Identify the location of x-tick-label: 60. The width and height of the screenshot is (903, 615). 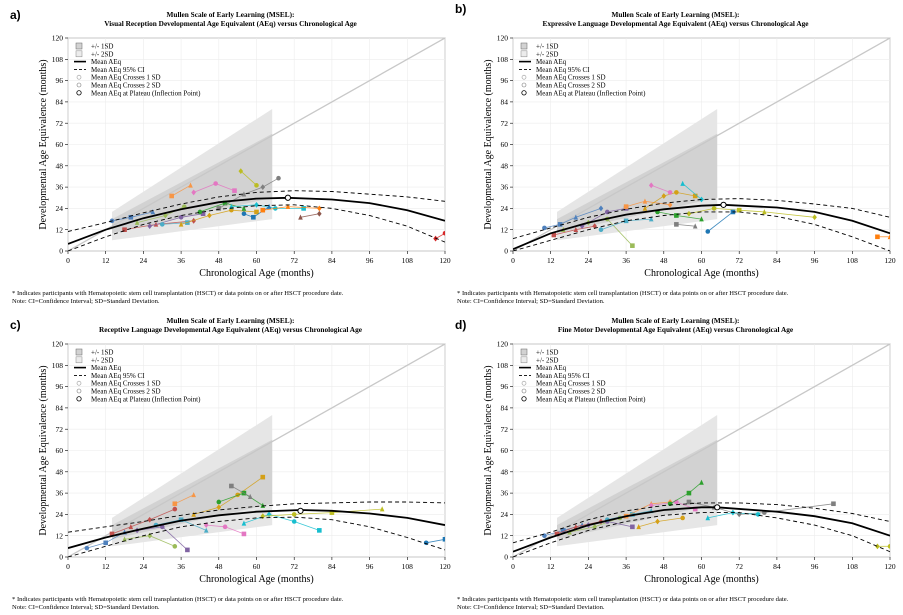
(702, 260).